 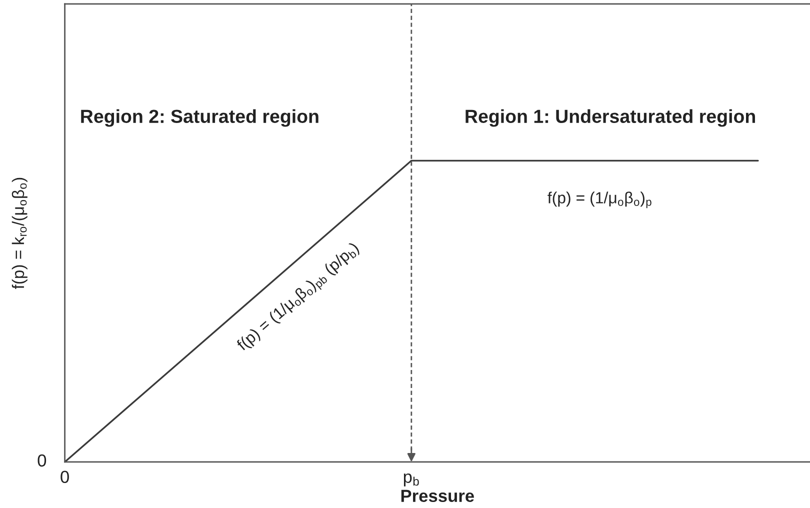 I want to click on annotation: f(p) = (1/μ$_{o}$β$_{o}$)$_{p}$, so click(x=600, y=200).